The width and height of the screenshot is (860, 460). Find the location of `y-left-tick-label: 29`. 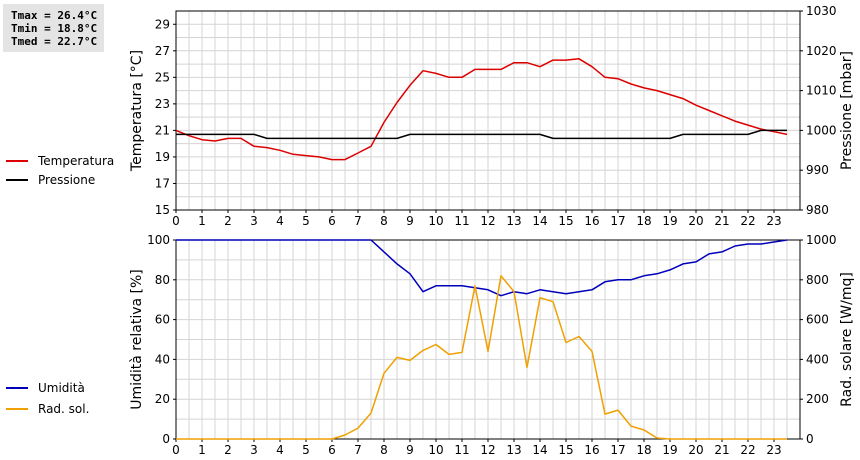

y-left-tick-label: 29 is located at coordinates (162, 24).